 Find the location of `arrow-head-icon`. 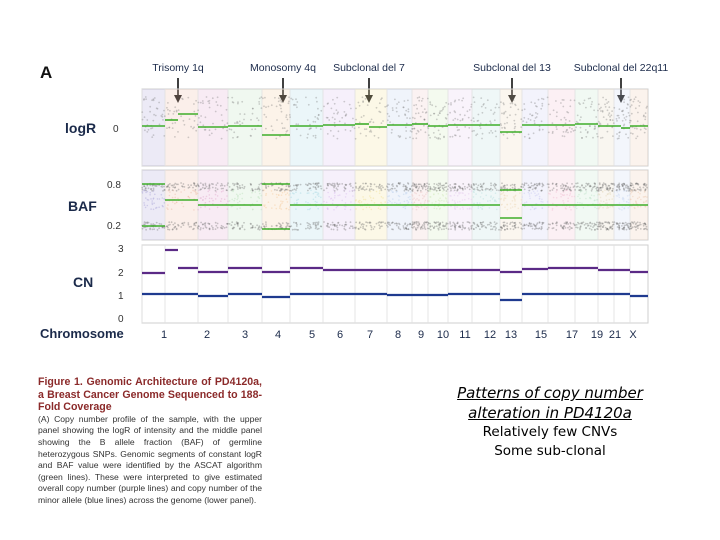

arrow-head-icon is located at coordinates (283, 99).